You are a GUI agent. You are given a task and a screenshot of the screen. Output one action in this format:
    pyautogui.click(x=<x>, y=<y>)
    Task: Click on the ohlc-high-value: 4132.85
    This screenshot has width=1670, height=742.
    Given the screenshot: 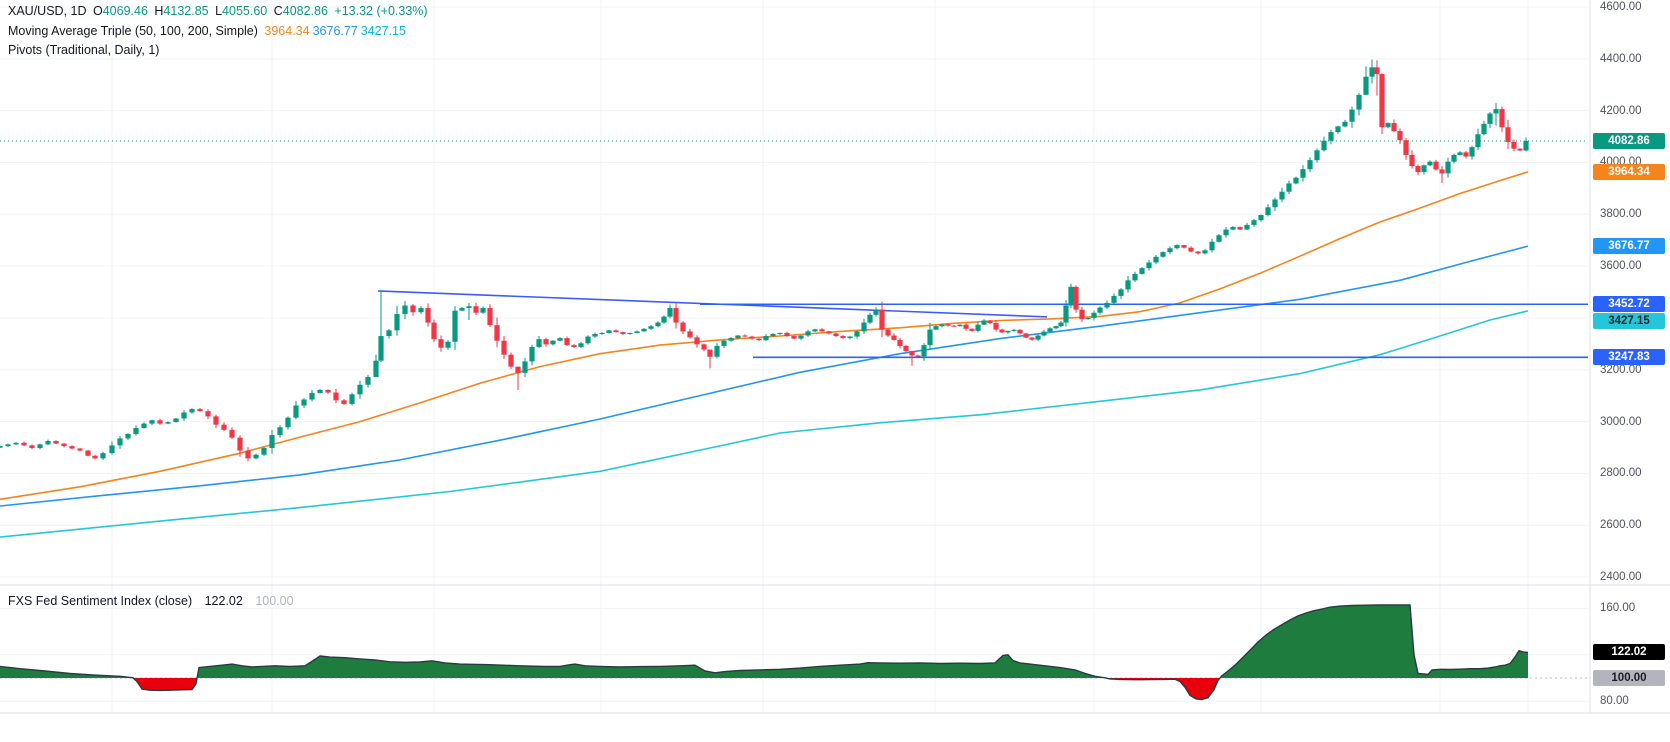 What is the action you would take?
    pyautogui.click(x=186, y=11)
    